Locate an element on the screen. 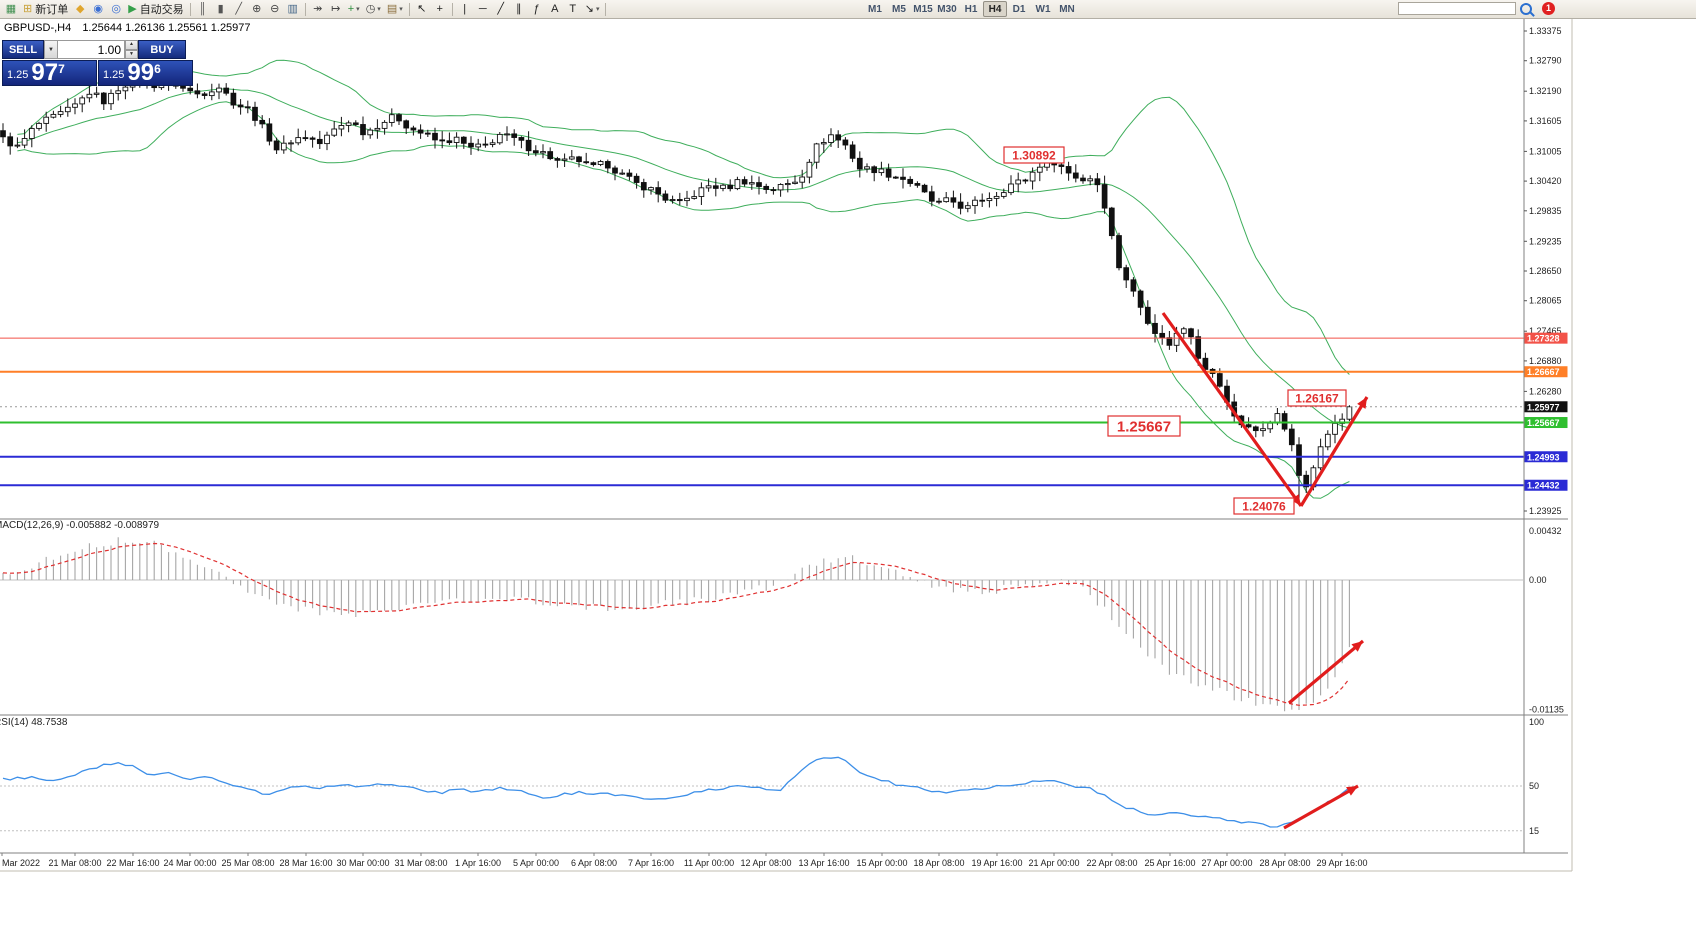  svg-text: 24 Mar 00:00 is located at coordinates (189, 863).